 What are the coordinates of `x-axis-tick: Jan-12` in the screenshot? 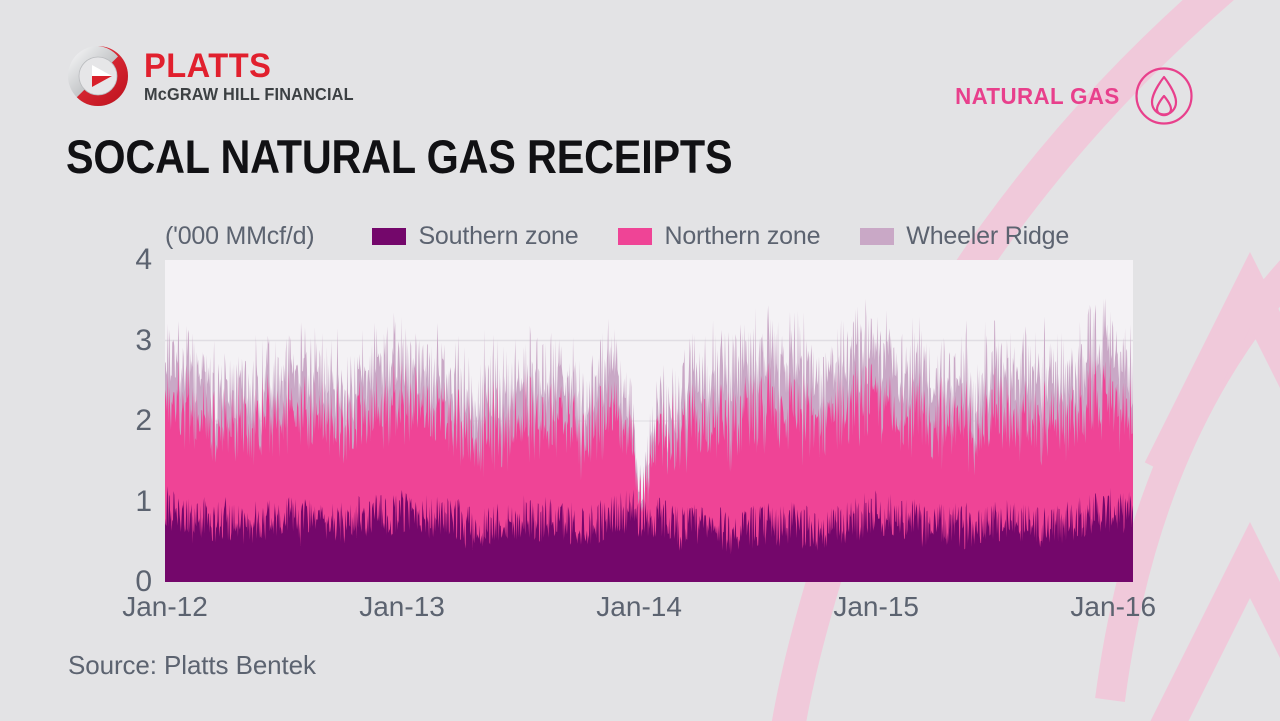 It's located at (165, 606).